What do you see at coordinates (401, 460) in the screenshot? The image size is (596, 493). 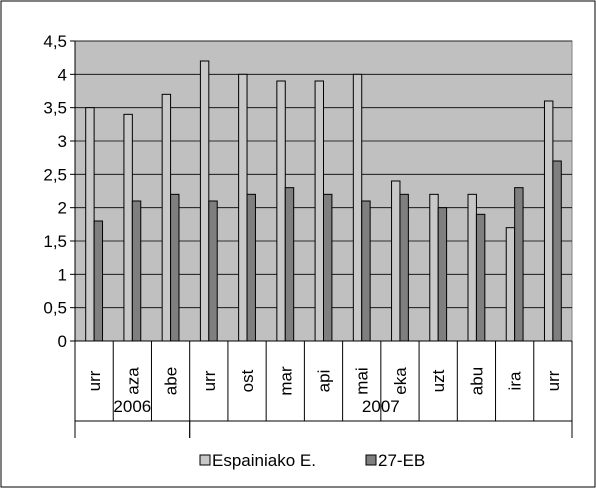 I see `legend-label: 27-EB` at bounding box center [401, 460].